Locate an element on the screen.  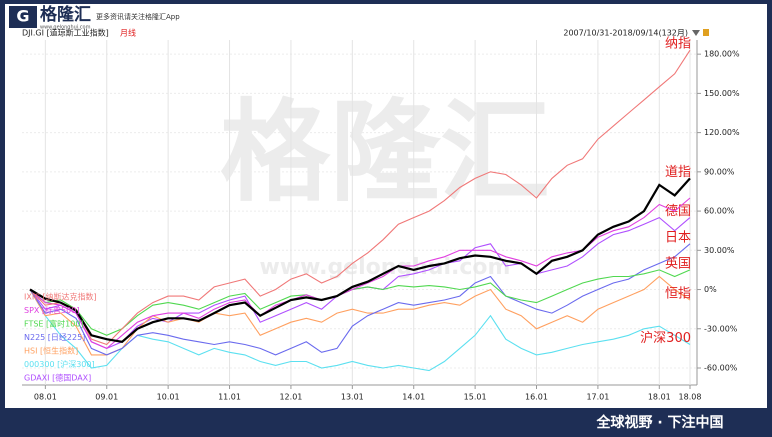
x-tick-label: 15.01 is located at coordinates (475, 397).